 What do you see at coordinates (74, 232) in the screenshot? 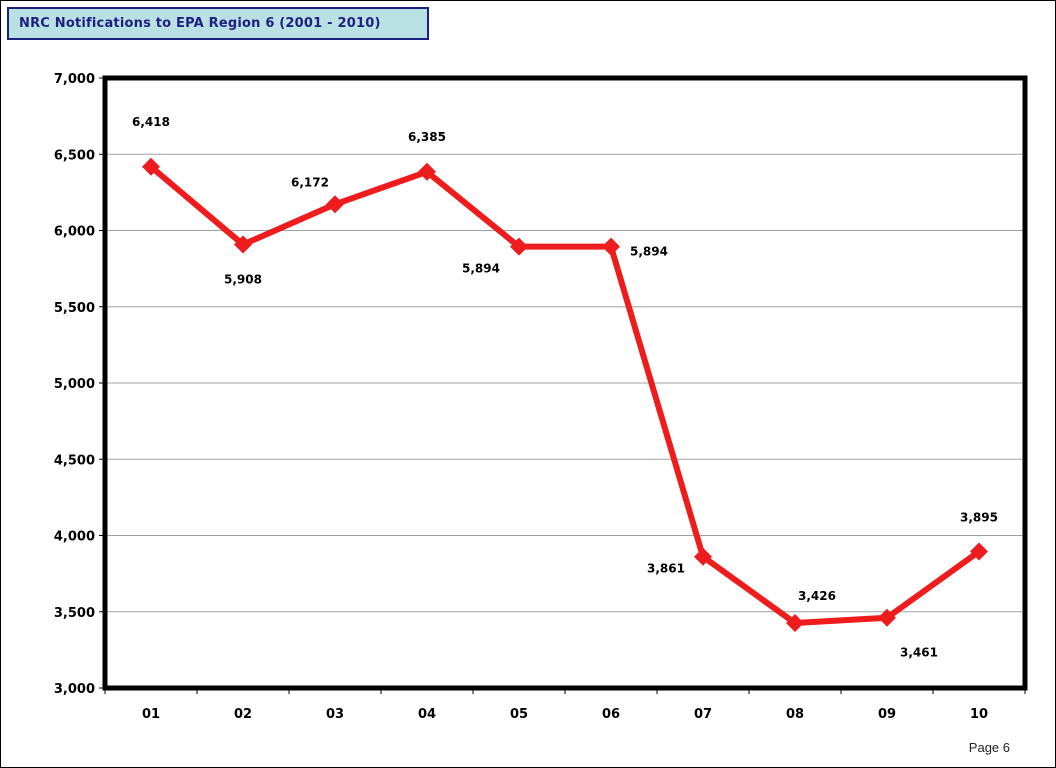
I see `y-tick-label: 6,000` at bounding box center [74, 232].